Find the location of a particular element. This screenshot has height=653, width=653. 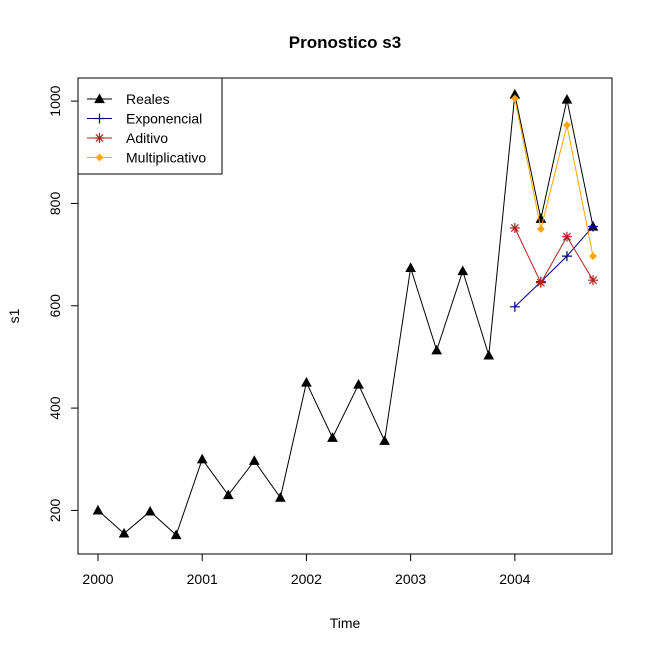

legend-item: Exponencial is located at coordinates (144, 119).